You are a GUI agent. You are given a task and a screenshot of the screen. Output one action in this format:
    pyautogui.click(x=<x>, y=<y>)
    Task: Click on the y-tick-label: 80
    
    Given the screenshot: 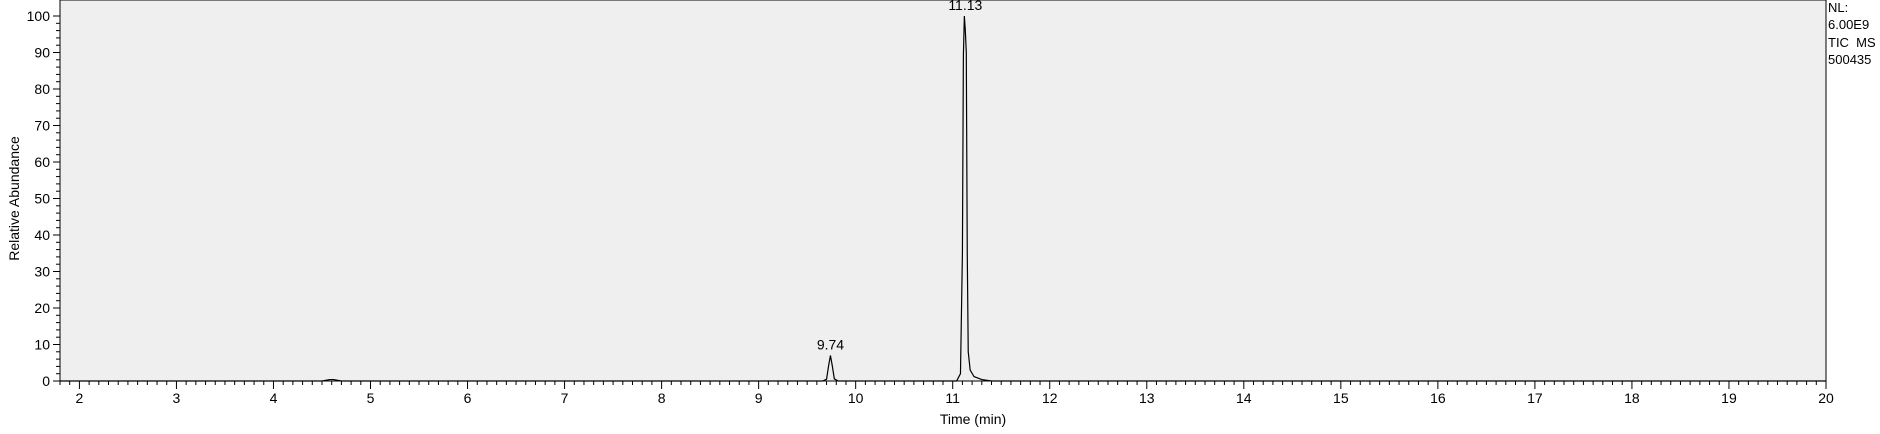 What is the action you would take?
    pyautogui.click(x=42, y=89)
    